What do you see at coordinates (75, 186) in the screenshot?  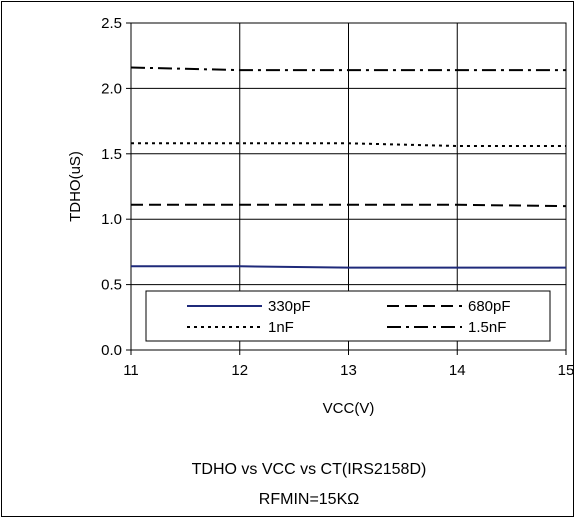 I see `y-axis-label: TDHO(uS)` at bounding box center [75, 186].